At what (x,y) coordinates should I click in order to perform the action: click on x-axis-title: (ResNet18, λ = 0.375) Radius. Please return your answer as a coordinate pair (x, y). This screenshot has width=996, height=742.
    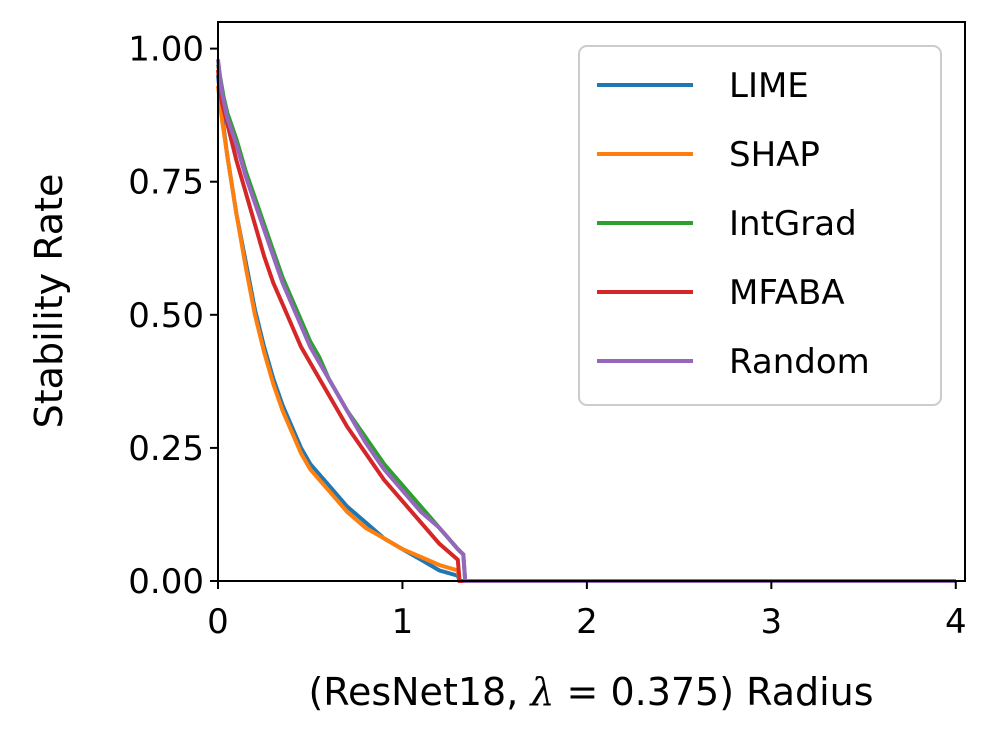
    Looking at the image, I should click on (590, 692).